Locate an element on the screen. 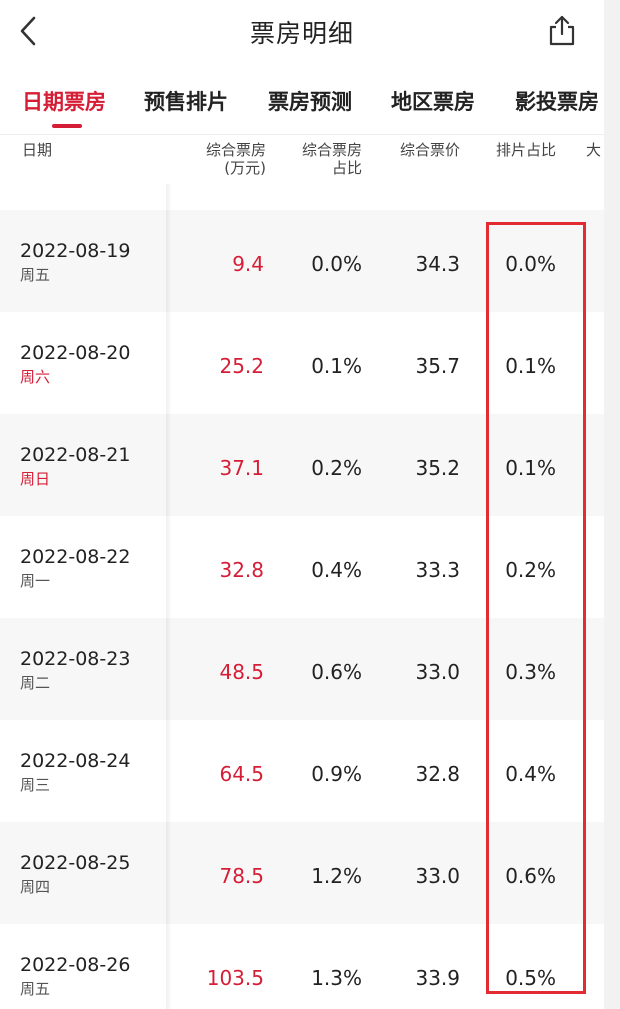 Image resolution: width=620 pixels, height=1009 pixels. table-row: 2022-08-26 周五 103.5 1.3% 33.9 0.5% is located at coordinates (302, 966).